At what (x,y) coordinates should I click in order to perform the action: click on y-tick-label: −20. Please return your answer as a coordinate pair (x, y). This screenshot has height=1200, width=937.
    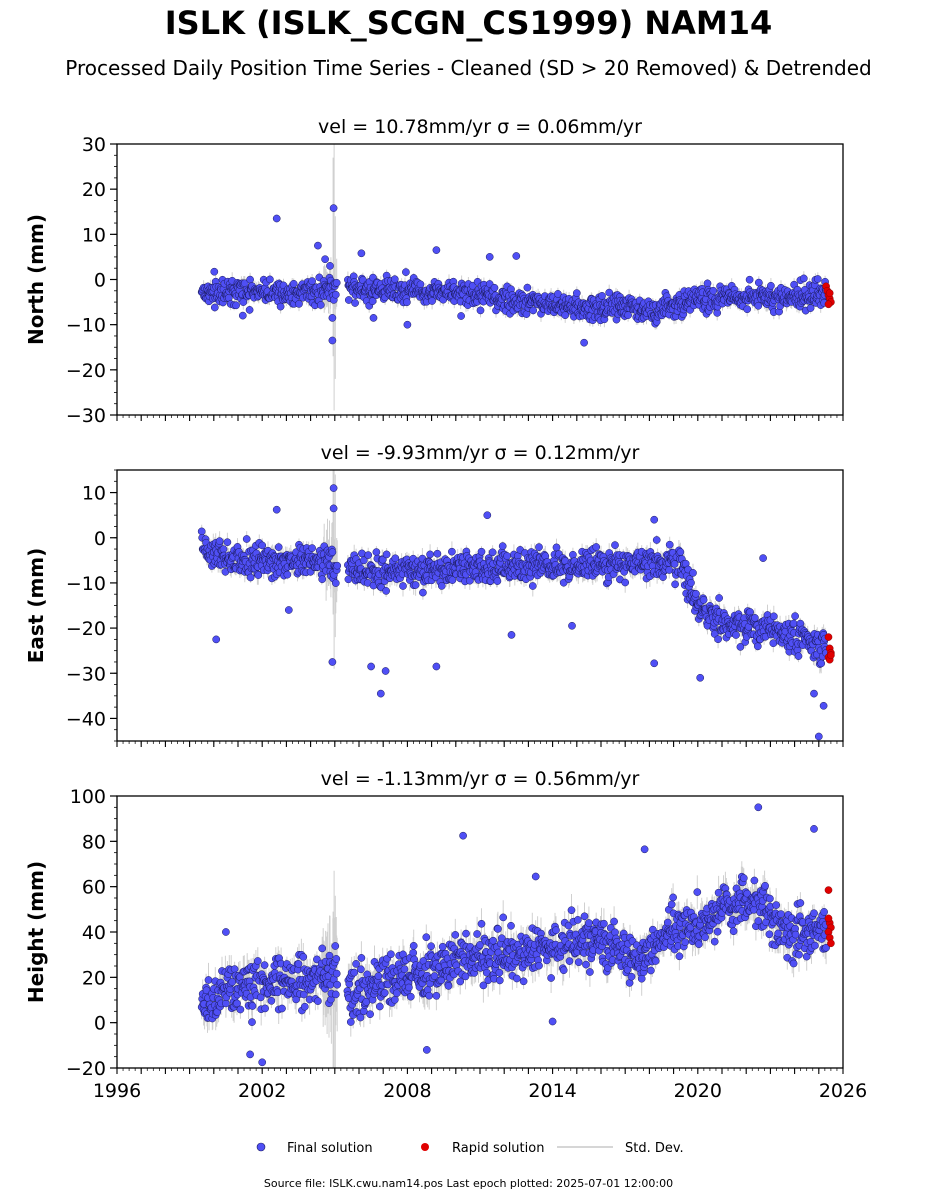
    Looking at the image, I should click on (86, 629).